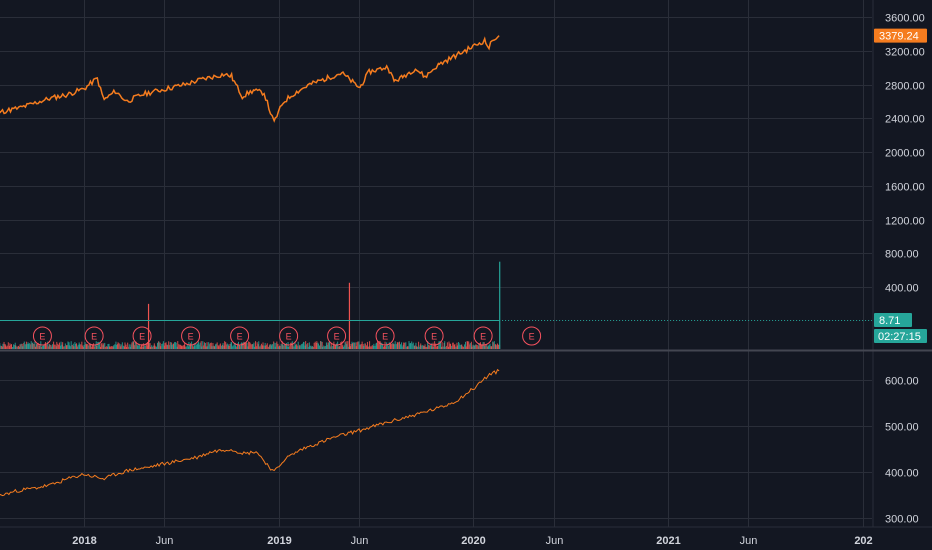  I want to click on y-tick-label: 600.00, so click(902, 382).